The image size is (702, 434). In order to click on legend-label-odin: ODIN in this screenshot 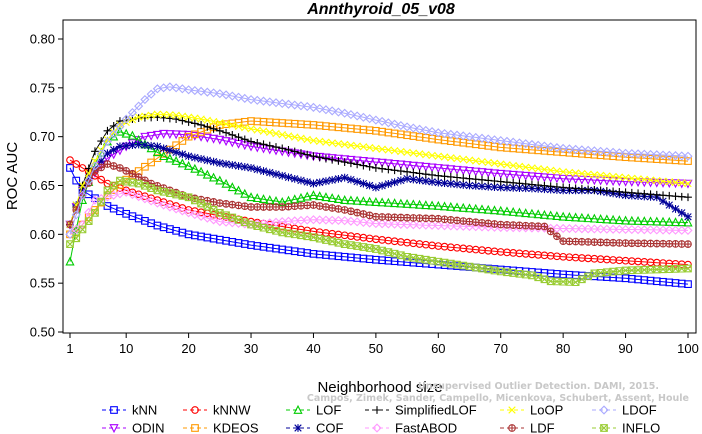, I will do `click(148, 427)`.